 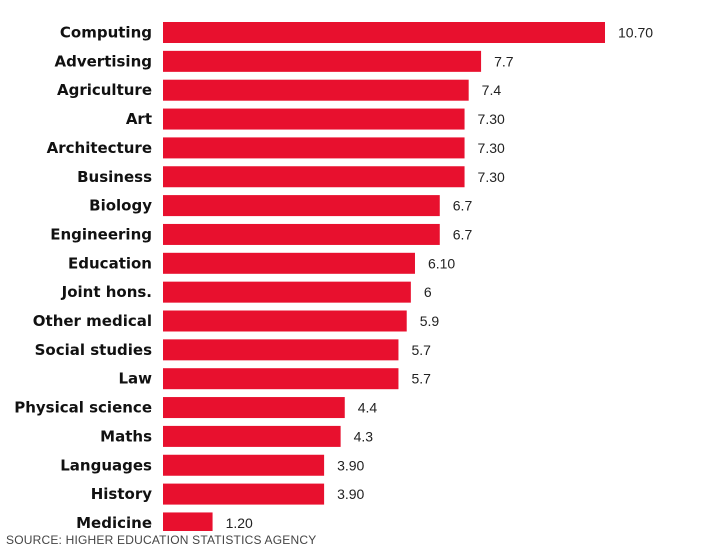 I want to click on category-label: Other medical, so click(x=92, y=321).